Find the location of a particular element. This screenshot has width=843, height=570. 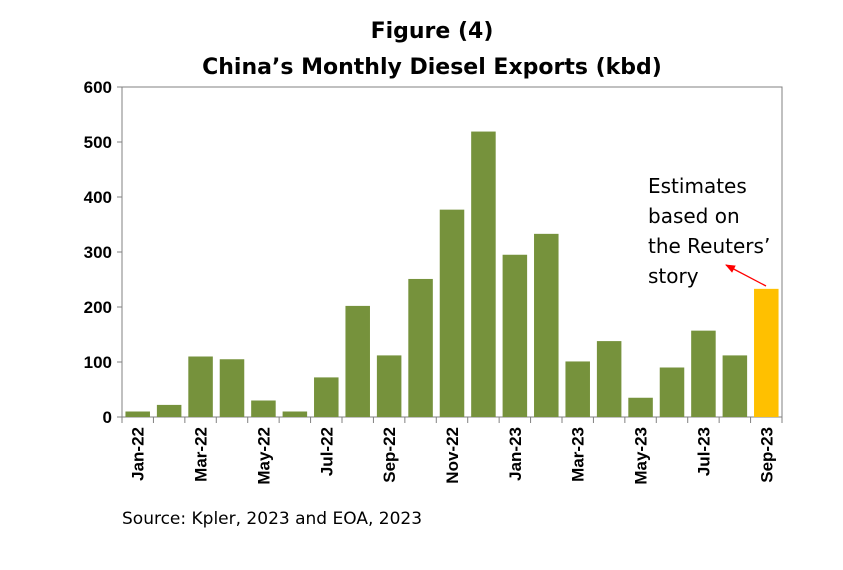

x-tick-label: Nov-22 is located at coordinates (452, 455).